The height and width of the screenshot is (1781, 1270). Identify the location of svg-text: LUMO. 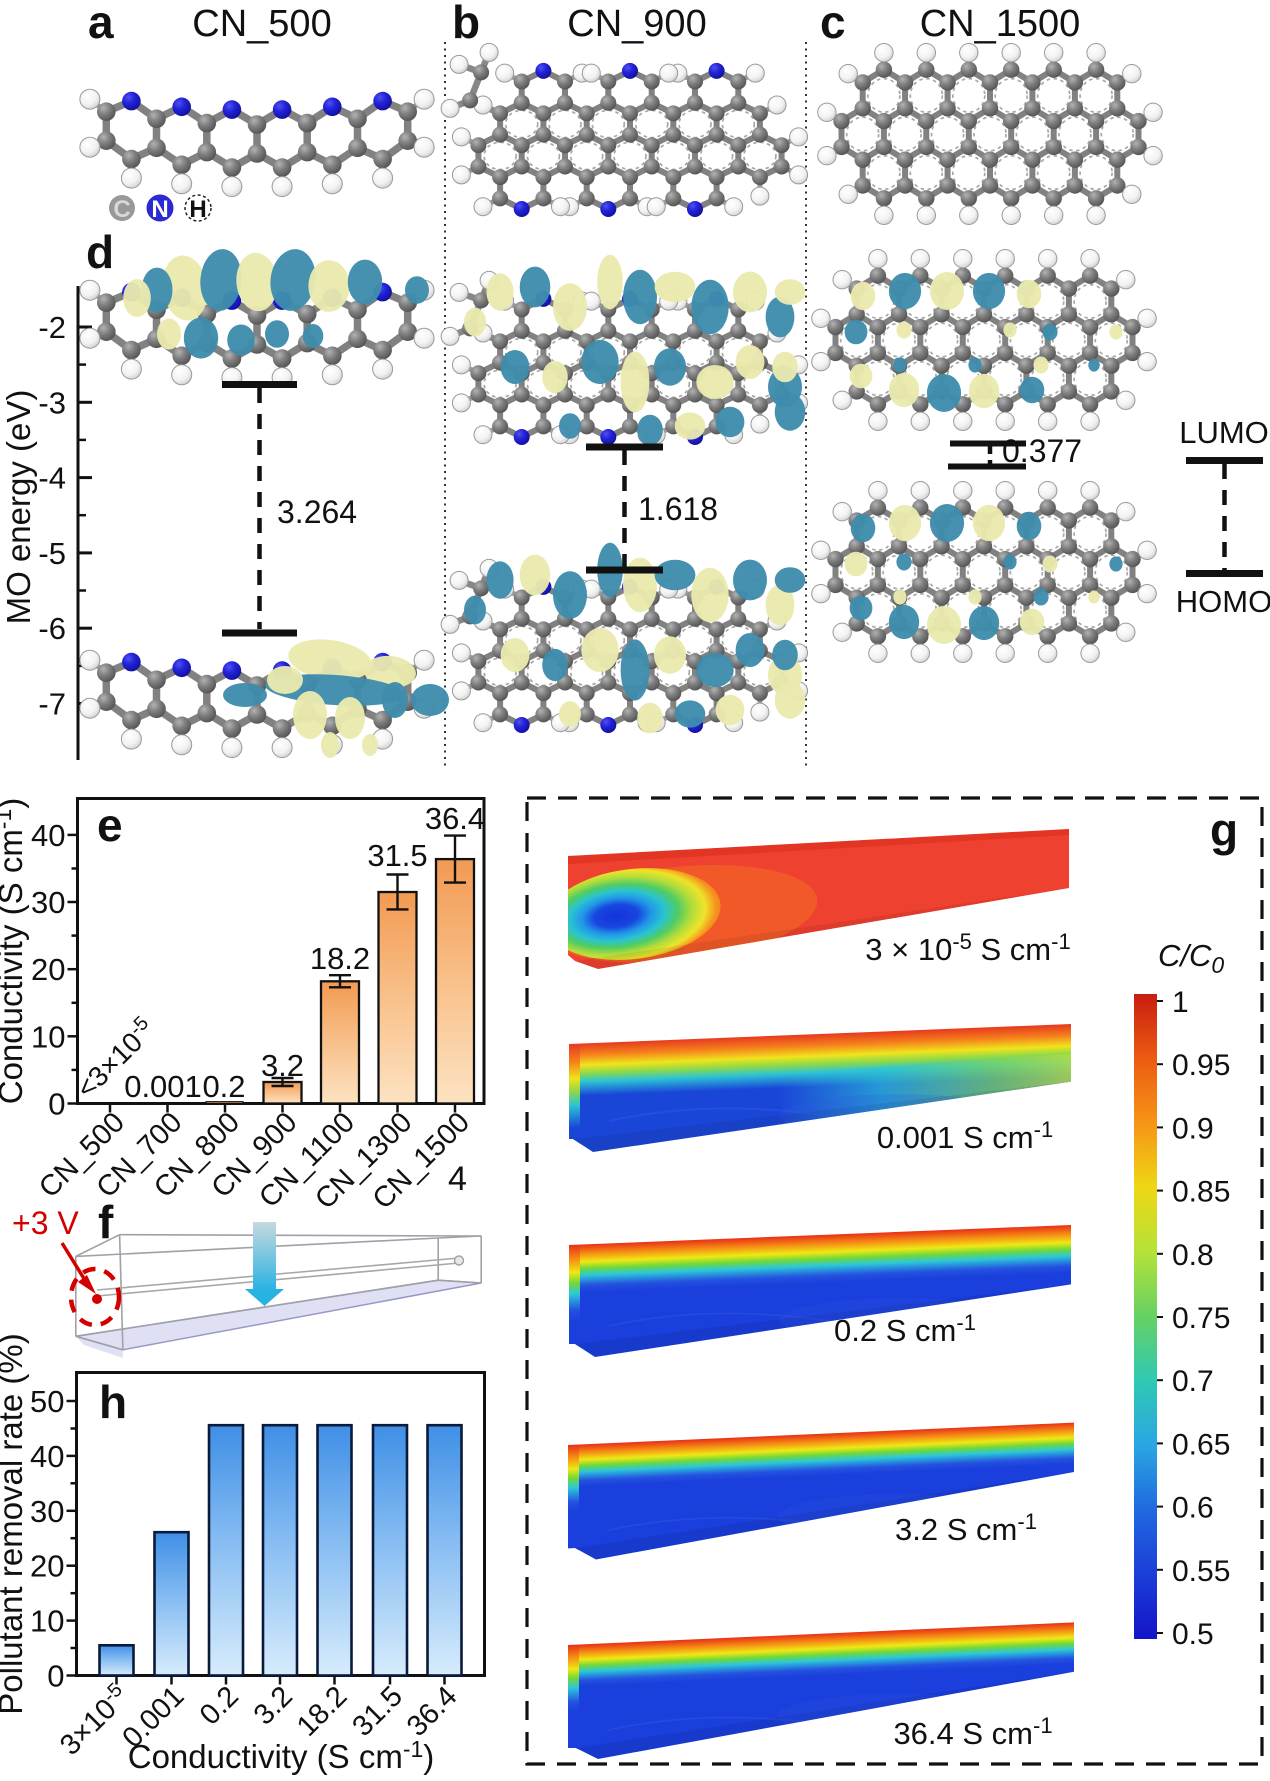
(1224, 432).